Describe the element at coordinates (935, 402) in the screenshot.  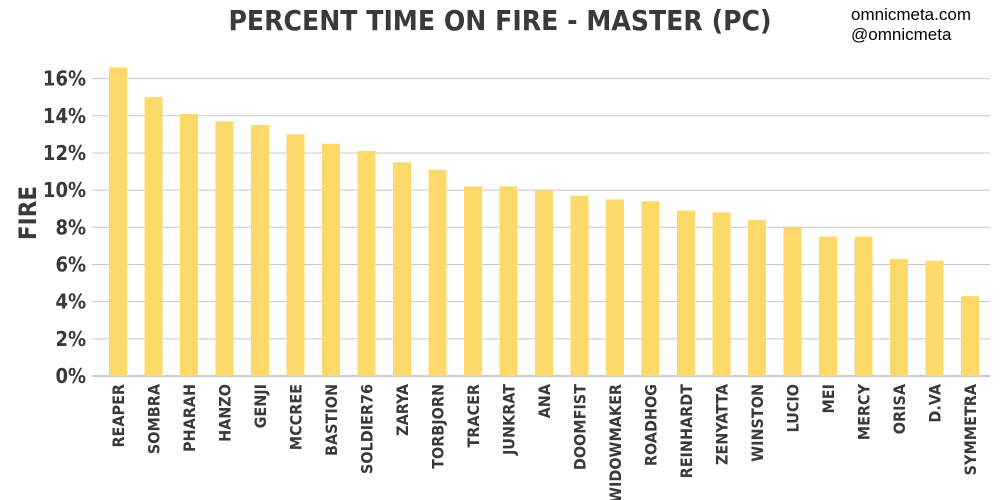
I see `x-tick-label: D.VA` at that location.